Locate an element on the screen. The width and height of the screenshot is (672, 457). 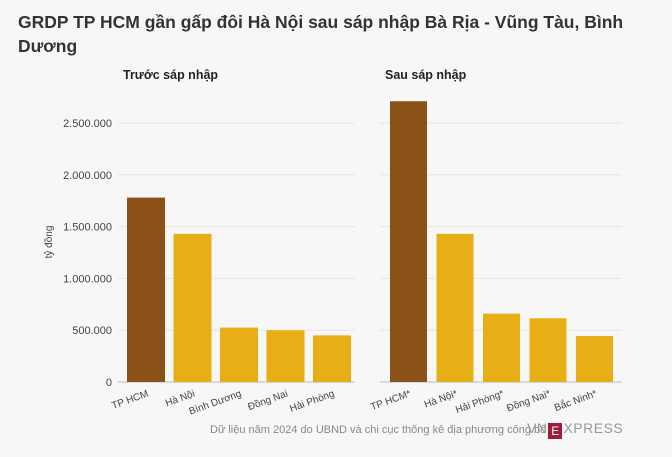
x-tick-label: Bình Dương is located at coordinates (215, 402).